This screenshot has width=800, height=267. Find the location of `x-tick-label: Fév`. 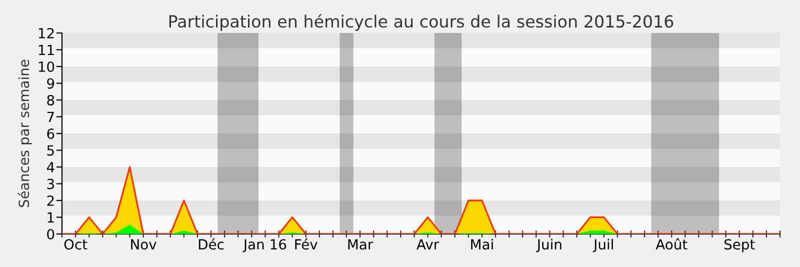

x-tick-label: Fév is located at coordinates (306, 244).